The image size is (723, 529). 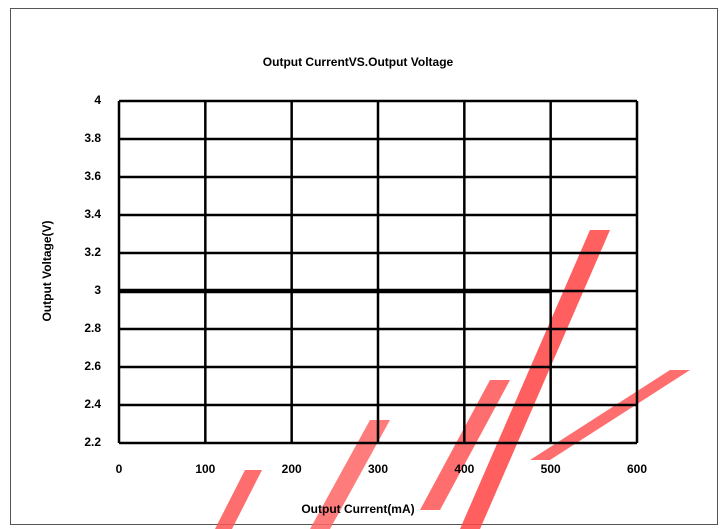 What do you see at coordinates (358, 62) in the screenshot?
I see `chart-title: Output CurrentVS.Output Voltage` at bounding box center [358, 62].